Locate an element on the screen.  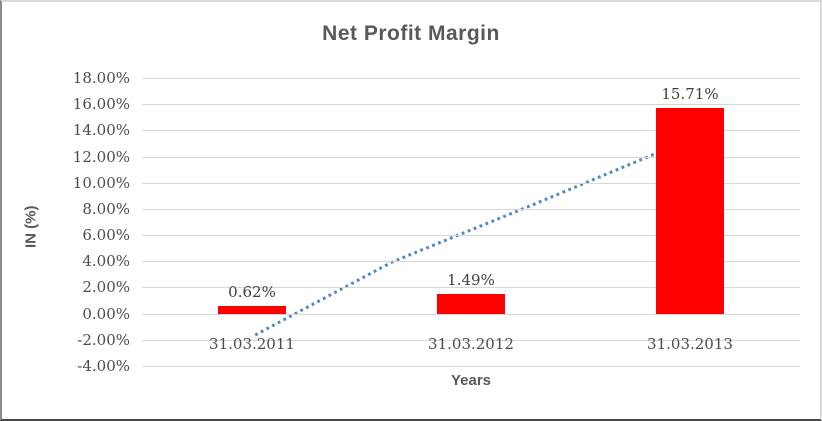
y-tick-label: 8.00% is located at coordinates (106, 209).